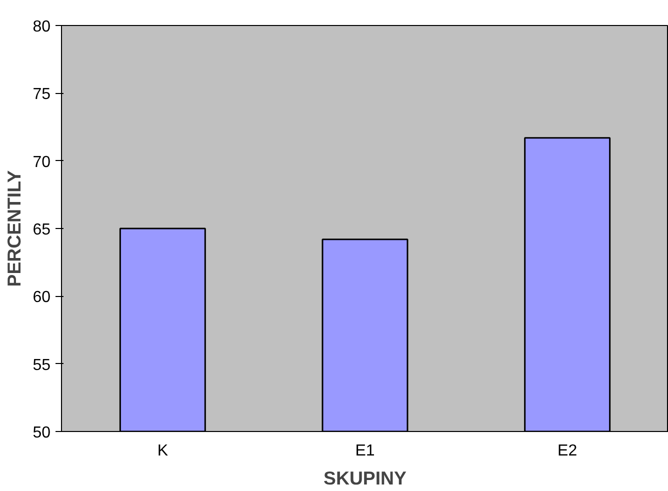  I want to click on y-tick-label: 70, so click(41, 162).